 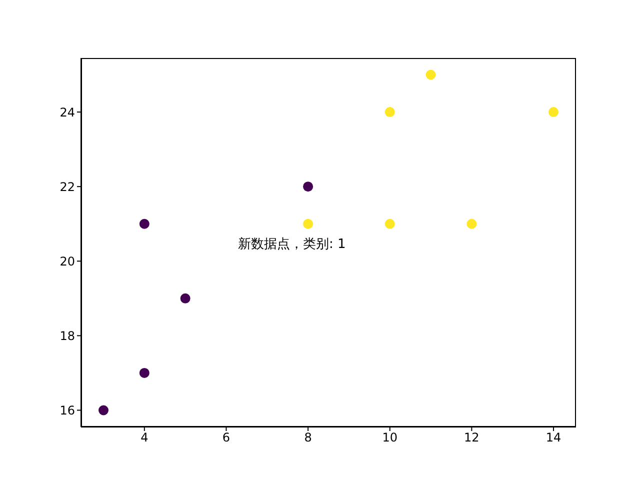 I want to click on y-tick-label: 24, so click(x=67, y=112).